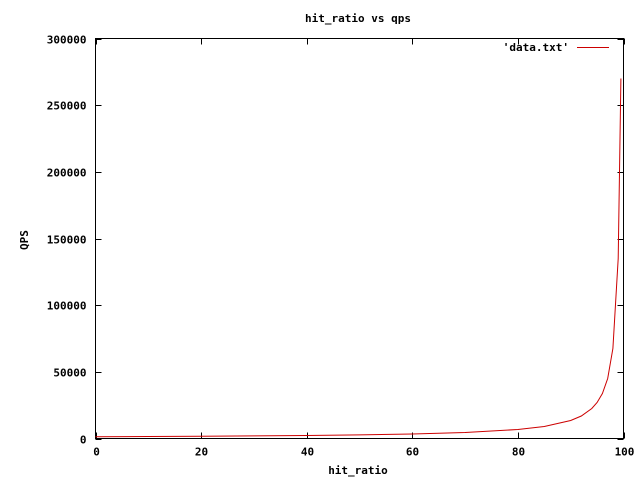 This screenshot has width=640, height=480. Describe the element at coordinates (201, 452) in the screenshot. I see `x-tick-label: 20` at that location.